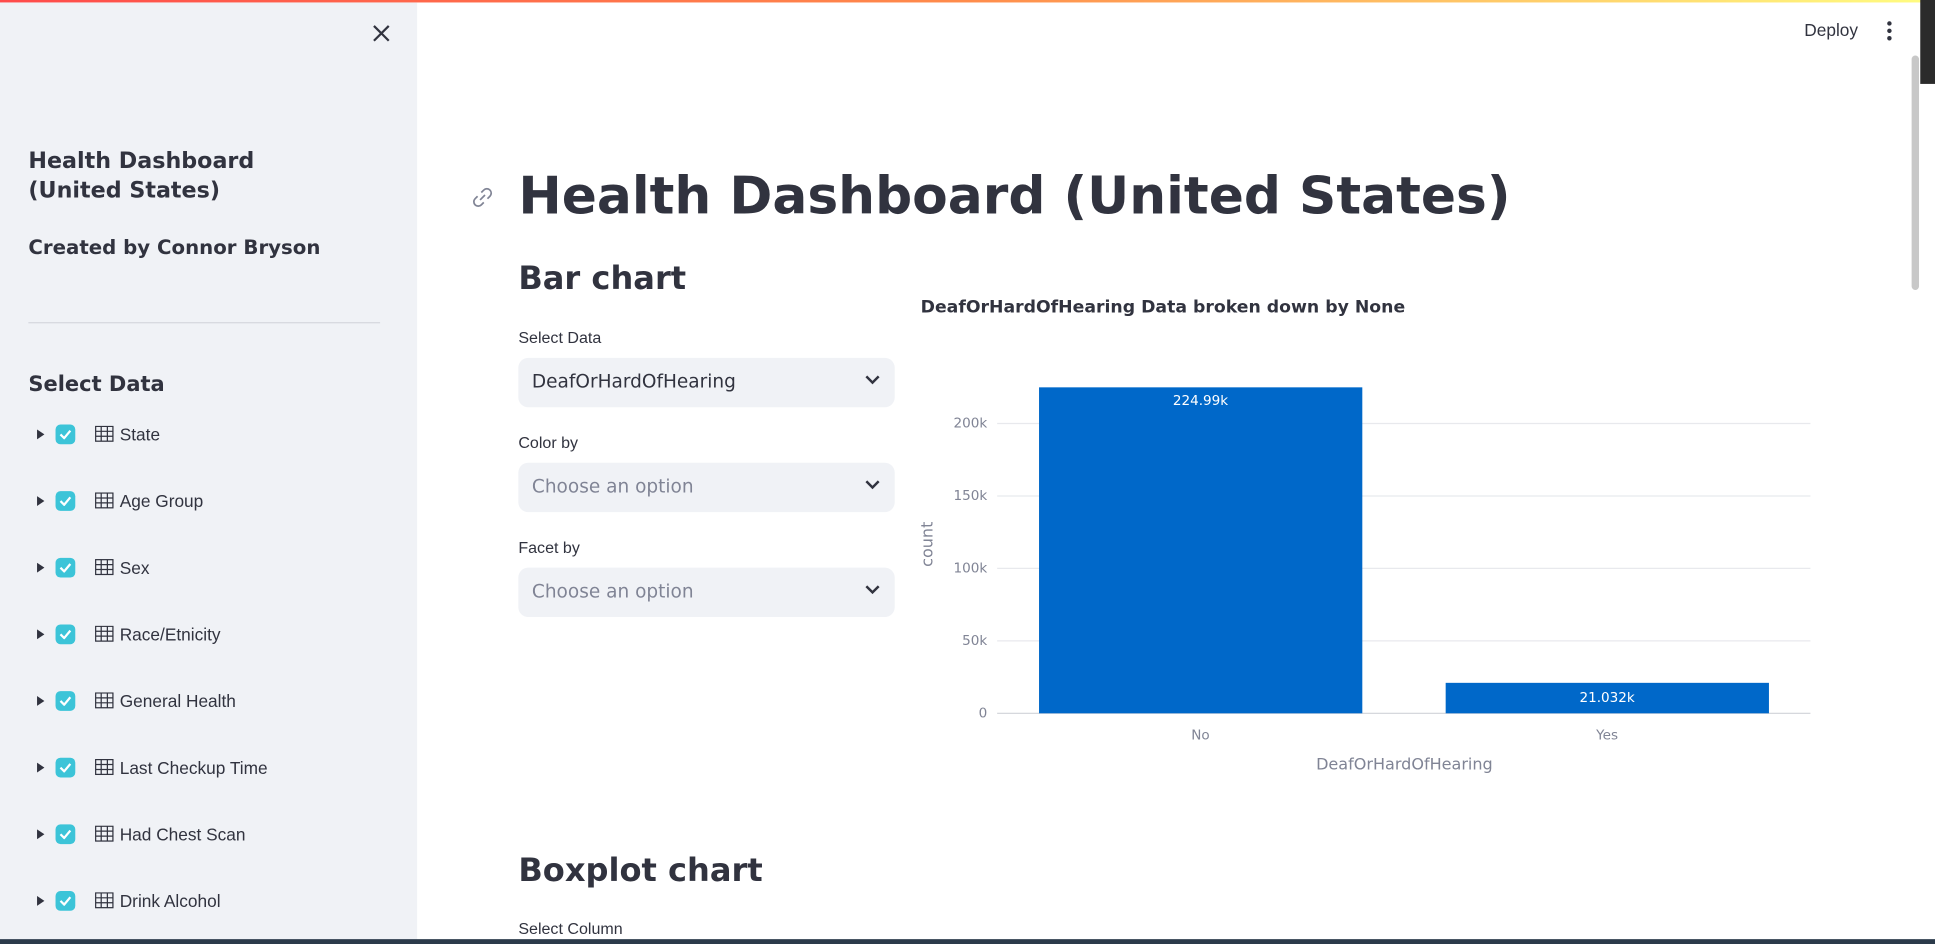 The image size is (1935, 944). Describe the element at coordinates (633, 381) in the screenshot. I see `select-value: DeafOrHardOfHearing` at that location.